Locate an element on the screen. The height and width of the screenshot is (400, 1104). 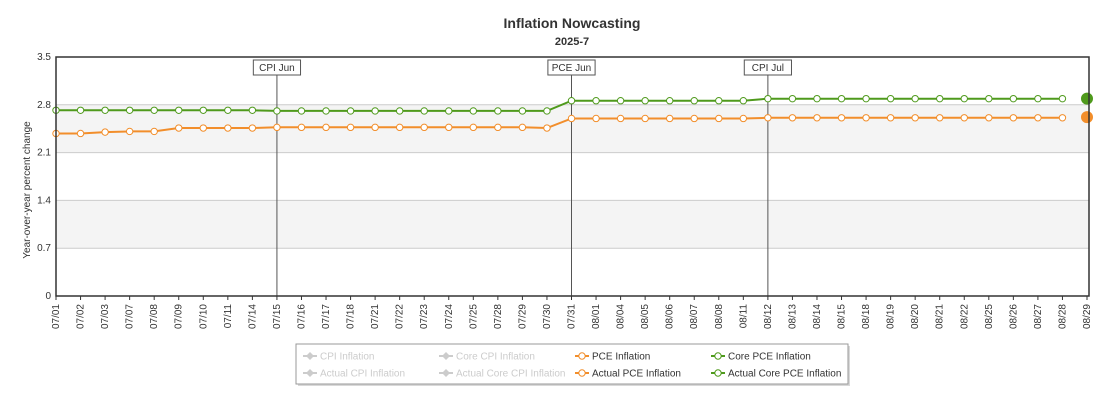
x-tick-label: 07/10 is located at coordinates (203, 316).